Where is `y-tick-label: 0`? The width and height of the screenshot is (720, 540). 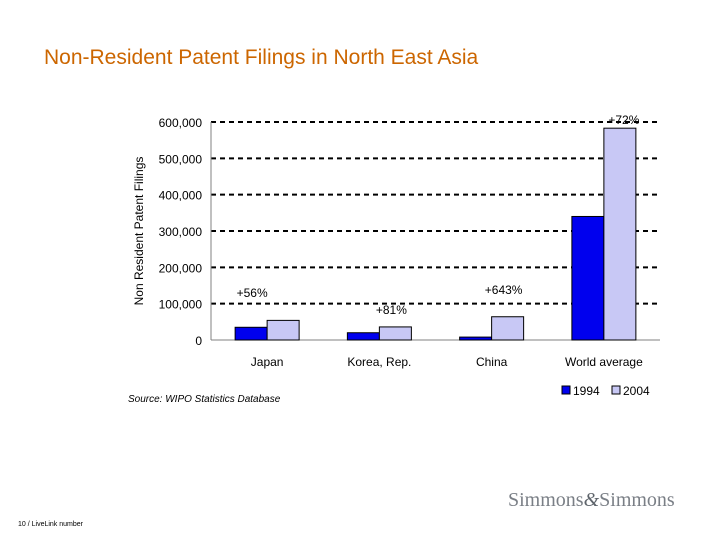 y-tick-label: 0 is located at coordinates (198, 341).